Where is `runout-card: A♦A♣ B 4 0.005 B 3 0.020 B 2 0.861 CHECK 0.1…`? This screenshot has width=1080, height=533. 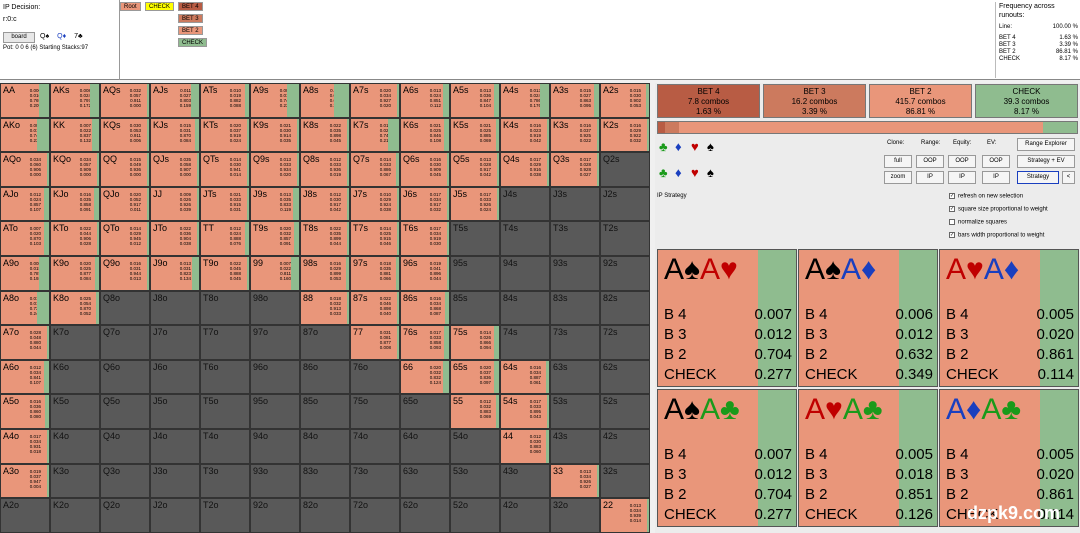 runout-card: A♦A♣ B 4 0.005 B 3 0.020 B 2 0.861 CHECK 0.1… is located at coordinates (1009, 458).